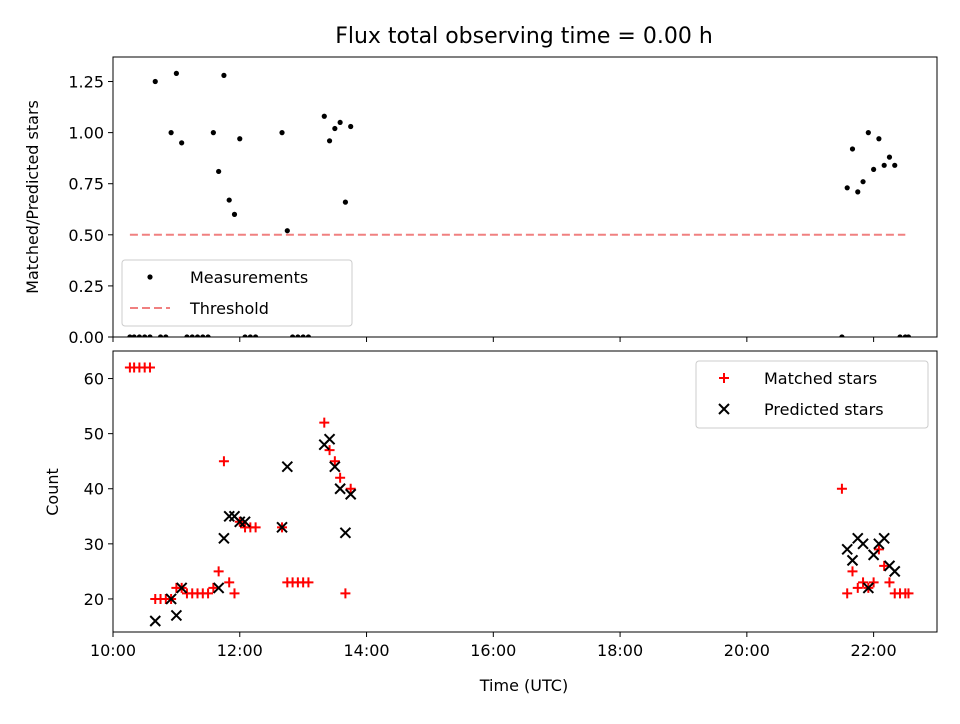 The height and width of the screenshot is (724, 960). I want to click on legend-plus-swatch, so click(724, 378).